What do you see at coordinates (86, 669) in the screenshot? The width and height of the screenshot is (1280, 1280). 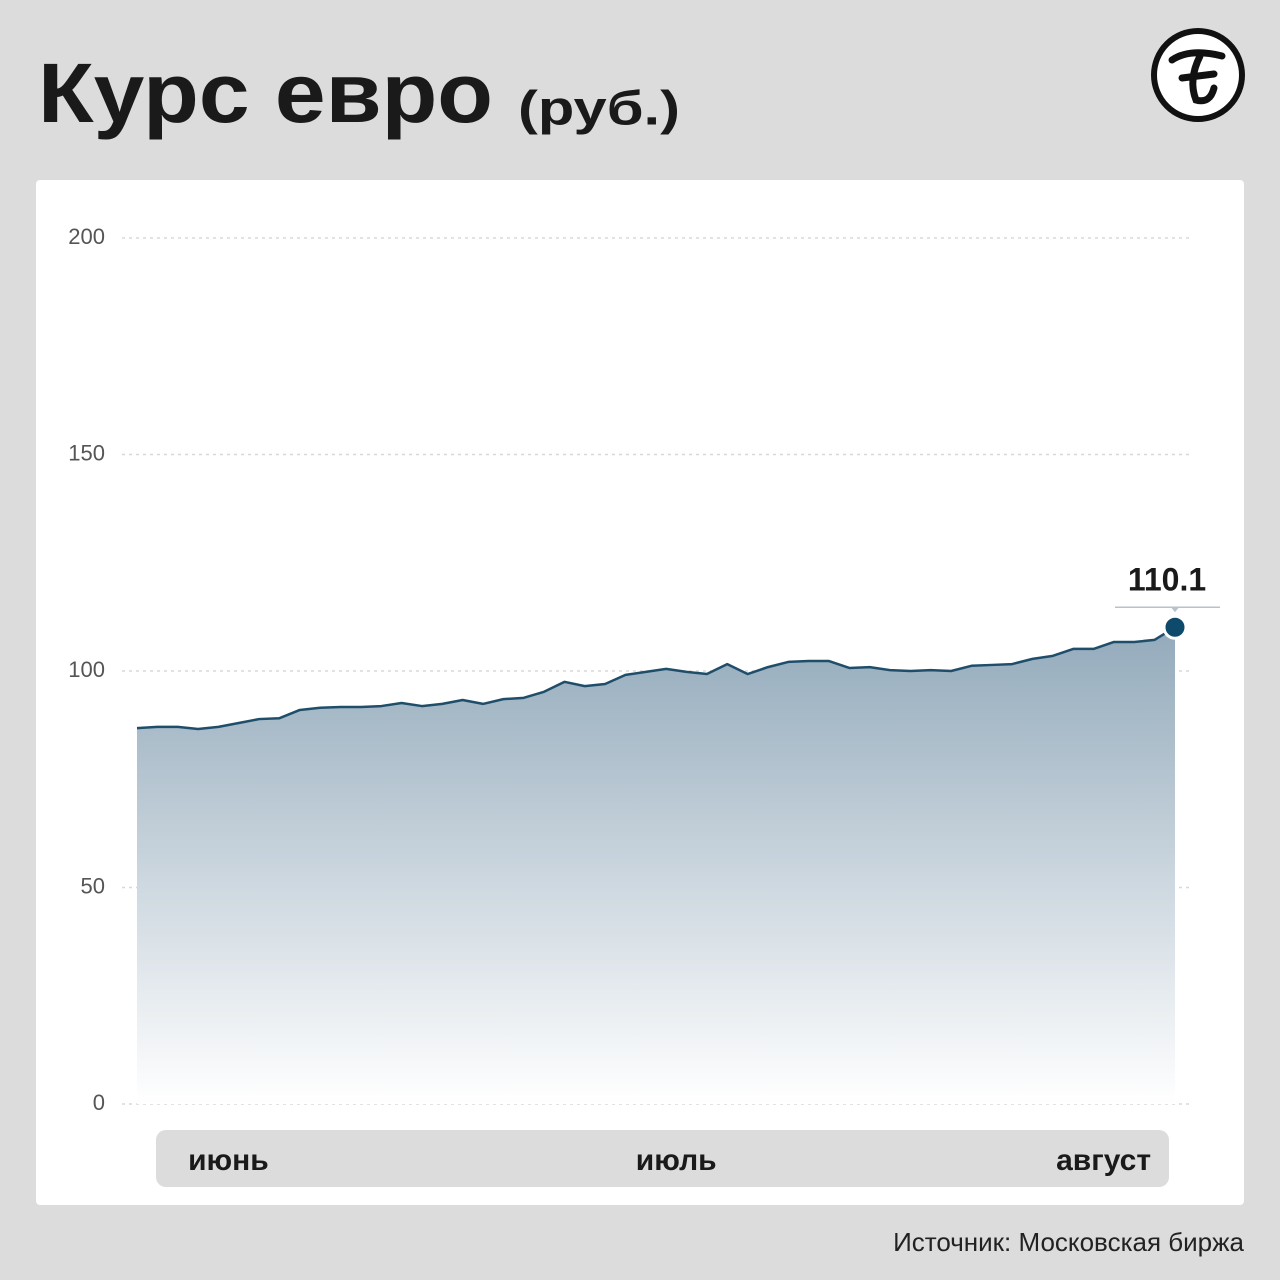 I see `y-tick-label: 100` at bounding box center [86, 669].